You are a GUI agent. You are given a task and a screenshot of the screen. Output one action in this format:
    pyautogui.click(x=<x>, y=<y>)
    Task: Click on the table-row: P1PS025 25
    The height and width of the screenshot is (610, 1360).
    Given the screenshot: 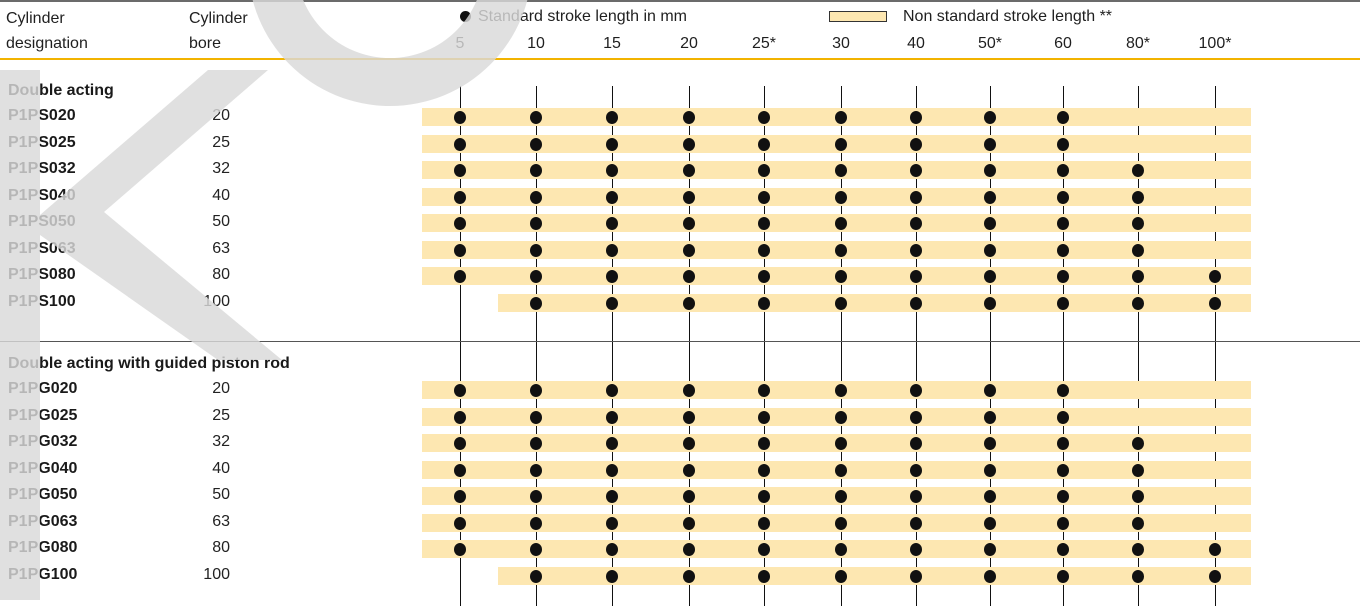 What is the action you would take?
    pyautogui.click(x=680, y=145)
    